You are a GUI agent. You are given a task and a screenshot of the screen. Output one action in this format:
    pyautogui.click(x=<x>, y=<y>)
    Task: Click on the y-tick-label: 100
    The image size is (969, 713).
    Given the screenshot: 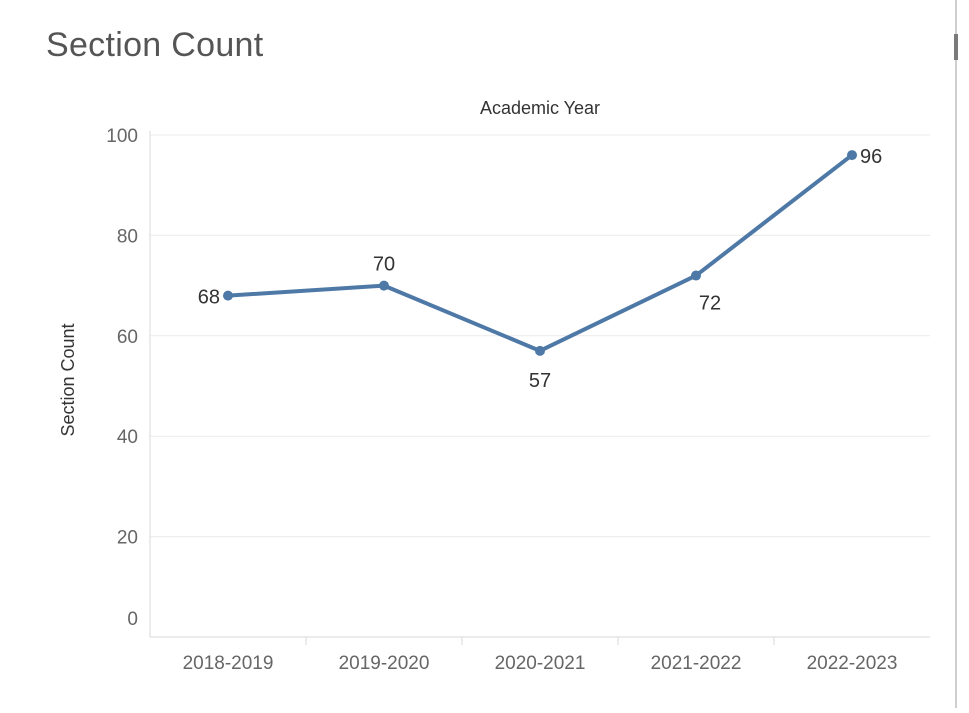 What is the action you would take?
    pyautogui.click(x=122, y=136)
    